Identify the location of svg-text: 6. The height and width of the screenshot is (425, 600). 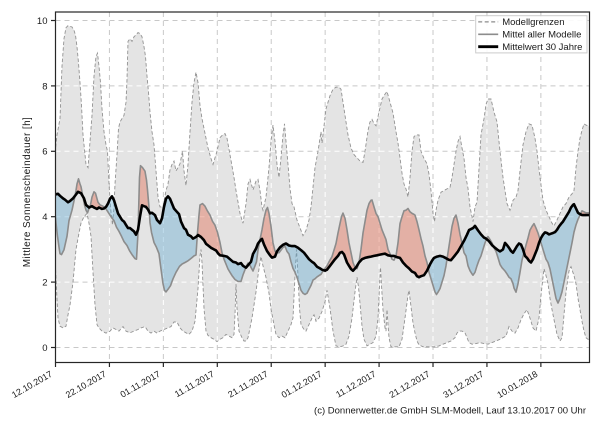
(44, 152).